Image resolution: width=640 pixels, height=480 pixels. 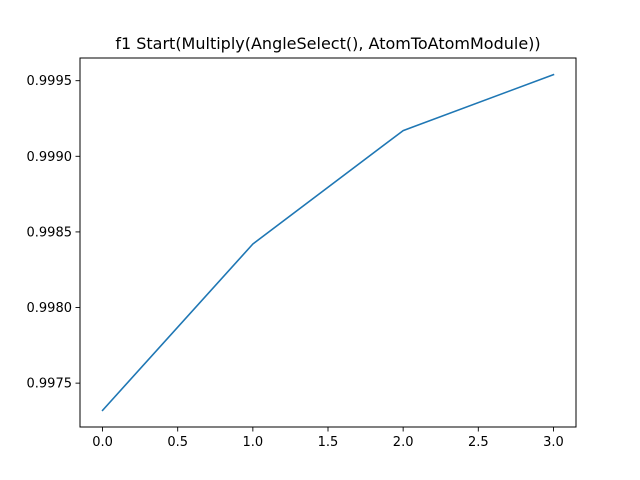 What do you see at coordinates (553, 442) in the screenshot?
I see `x-tick-label: 3.0` at bounding box center [553, 442].